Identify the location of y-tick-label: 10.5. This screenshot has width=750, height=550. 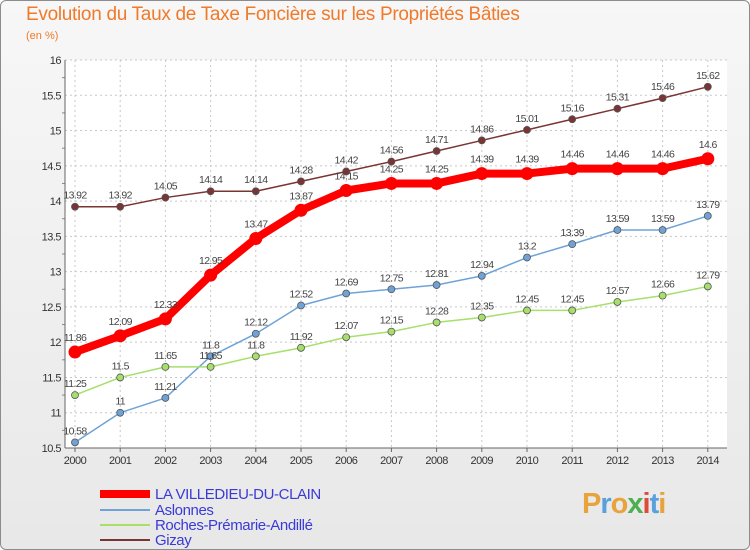
(52, 449).